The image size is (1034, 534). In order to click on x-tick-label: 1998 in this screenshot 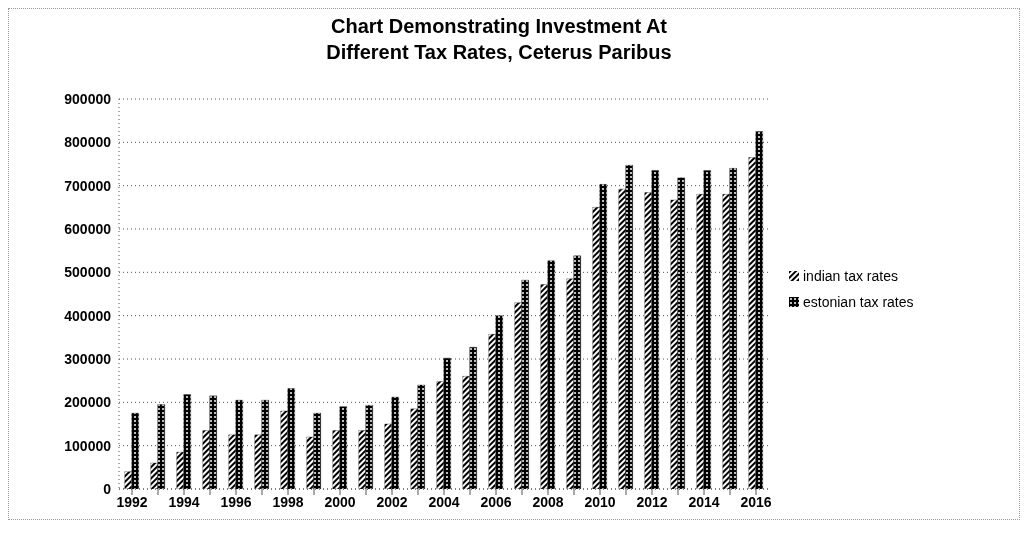, I will do `click(288, 501)`.